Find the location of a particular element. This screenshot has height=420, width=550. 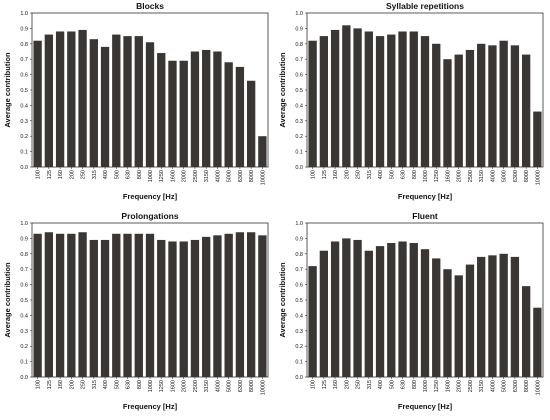

y-tick-label: 1.0 is located at coordinates (24, 224).